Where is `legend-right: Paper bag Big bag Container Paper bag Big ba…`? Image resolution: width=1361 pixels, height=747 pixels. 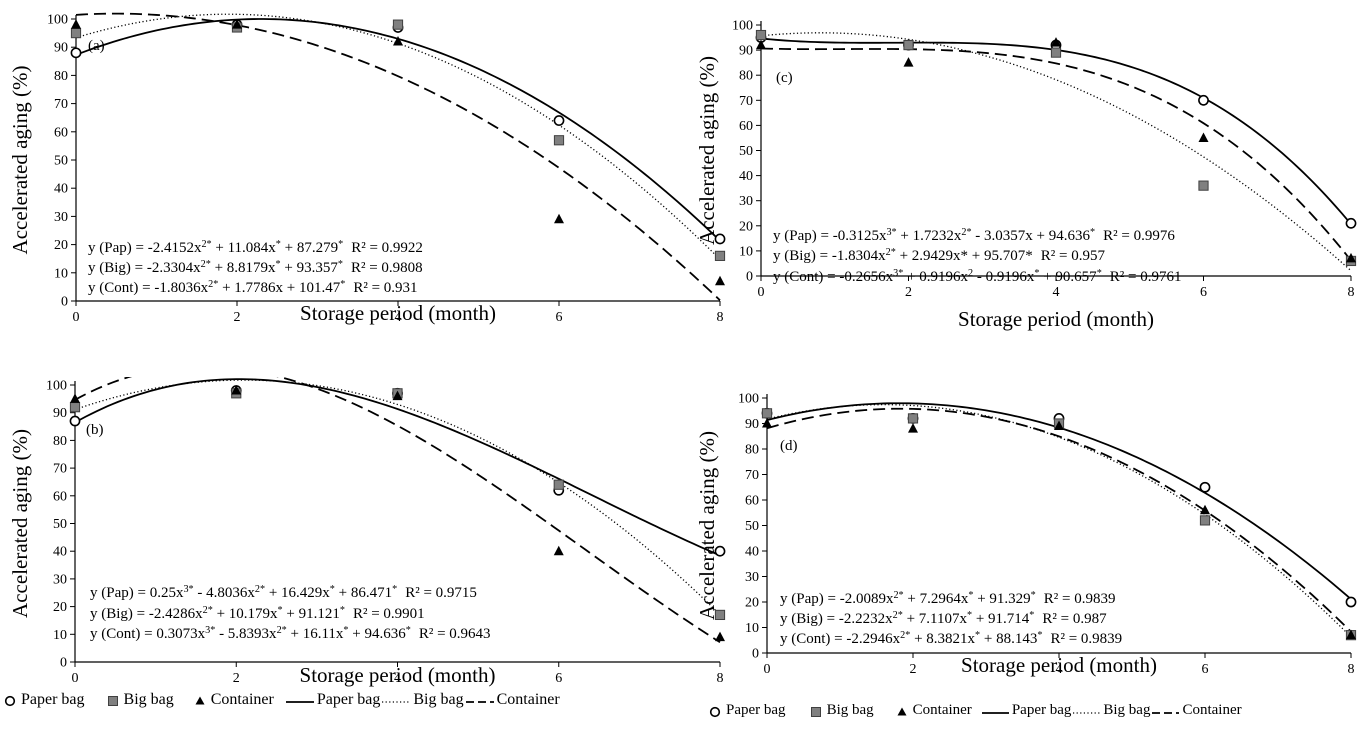 legend-right: Paper bag Big bag Container Paper bag Big ba… is located at coordinates (974, 710).